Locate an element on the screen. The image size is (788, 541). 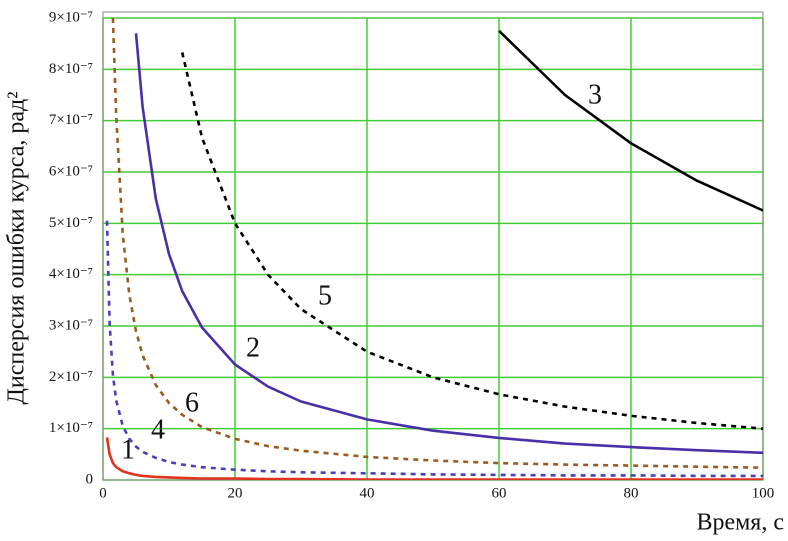
y-tick-label: 9×10⁻⁷ is located at coordinates (71, 17).